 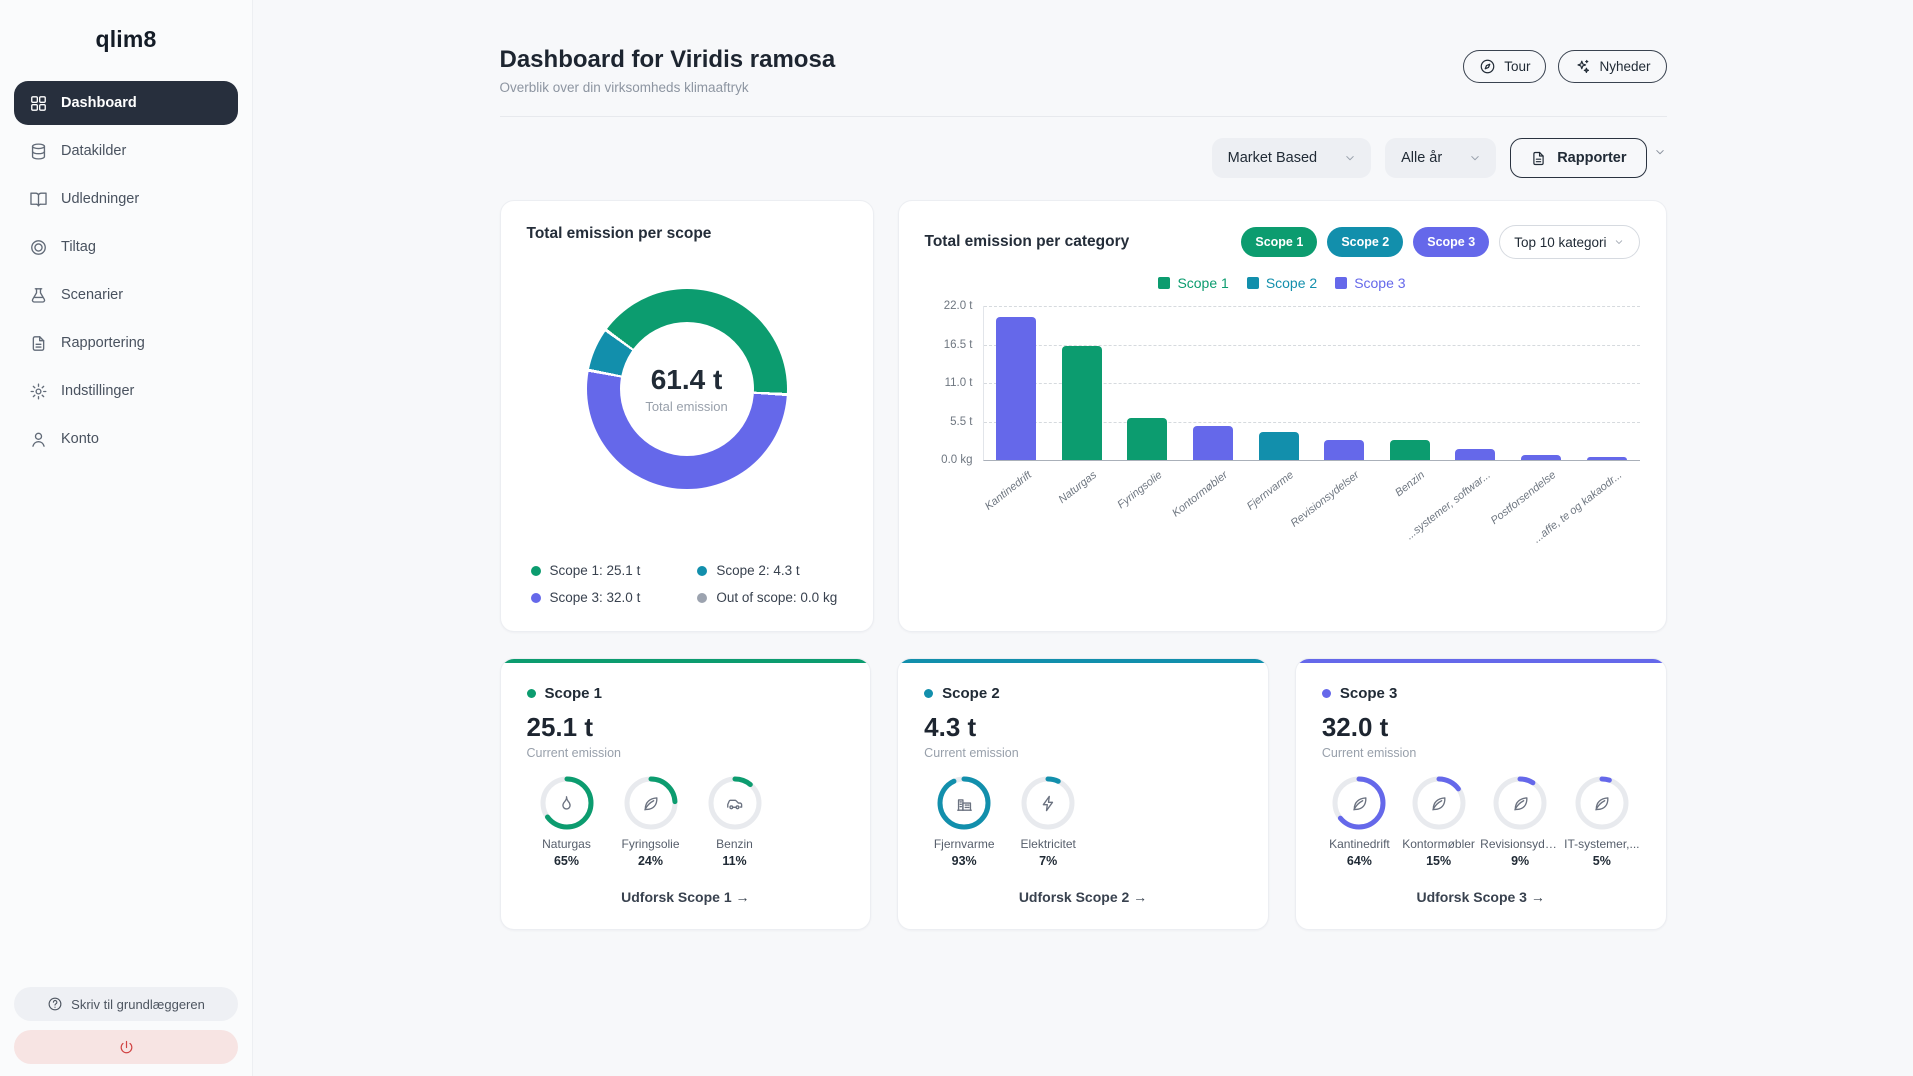 I want to click on bar-kontorm-bler, so click(x=1213, y=443).